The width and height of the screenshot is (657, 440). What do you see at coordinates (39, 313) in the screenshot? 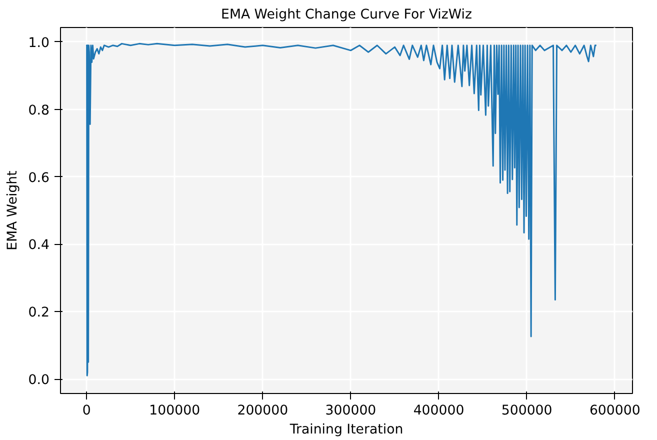
I see `y-tick-label: 0.2` at bounding box center [39, 313].